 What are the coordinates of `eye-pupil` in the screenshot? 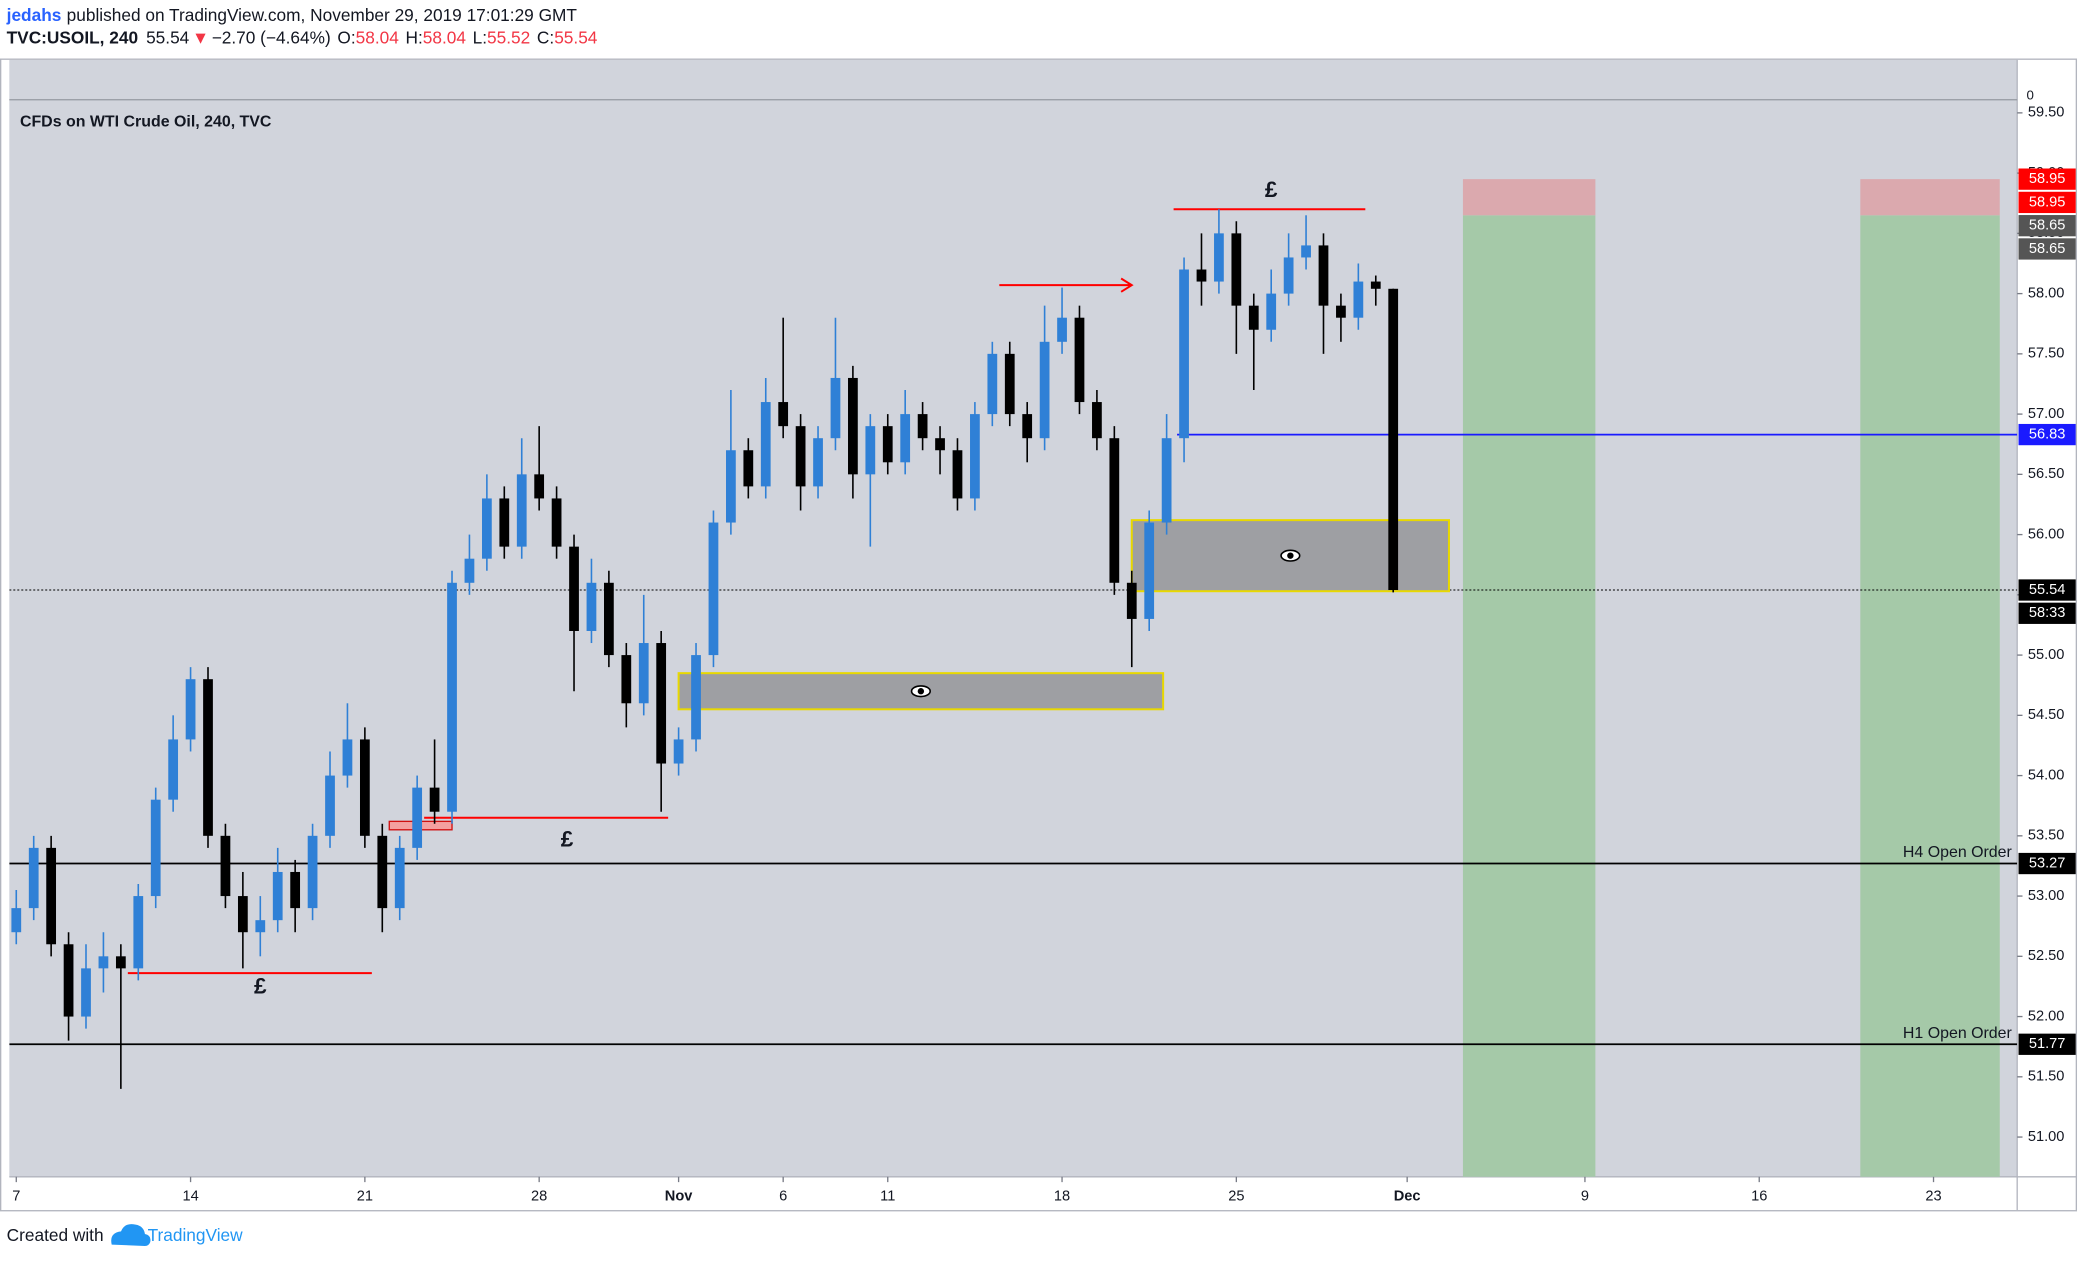 It's located at (1290, 555).